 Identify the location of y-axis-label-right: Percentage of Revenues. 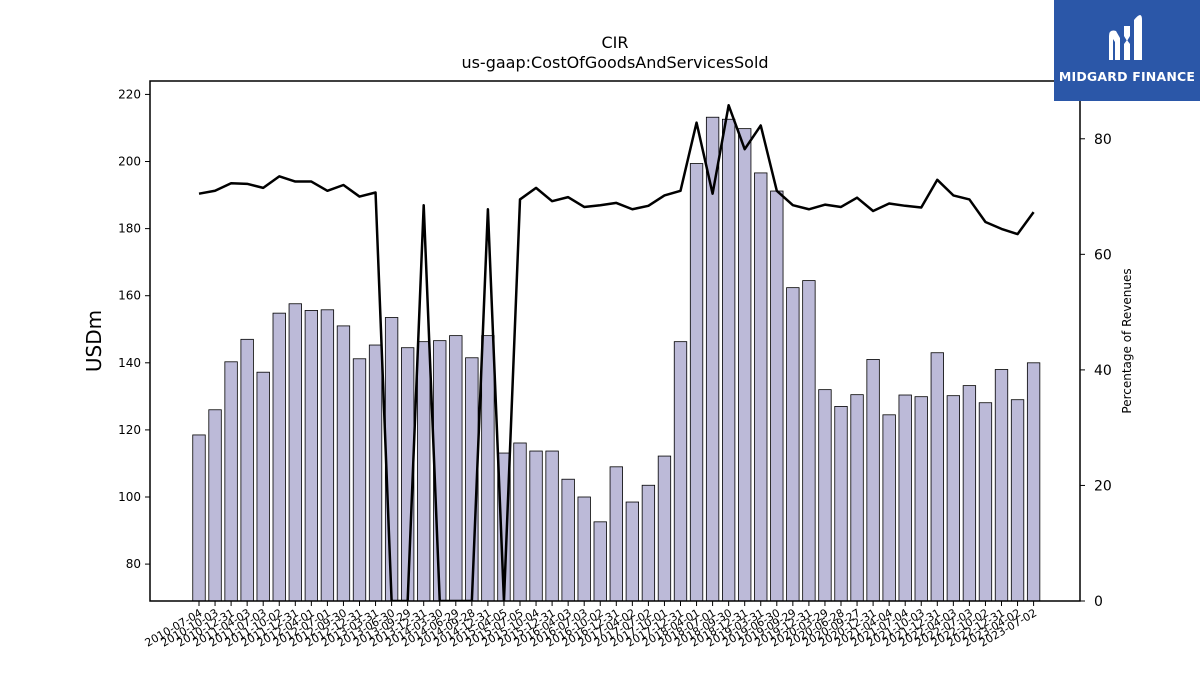
(1127, 341).